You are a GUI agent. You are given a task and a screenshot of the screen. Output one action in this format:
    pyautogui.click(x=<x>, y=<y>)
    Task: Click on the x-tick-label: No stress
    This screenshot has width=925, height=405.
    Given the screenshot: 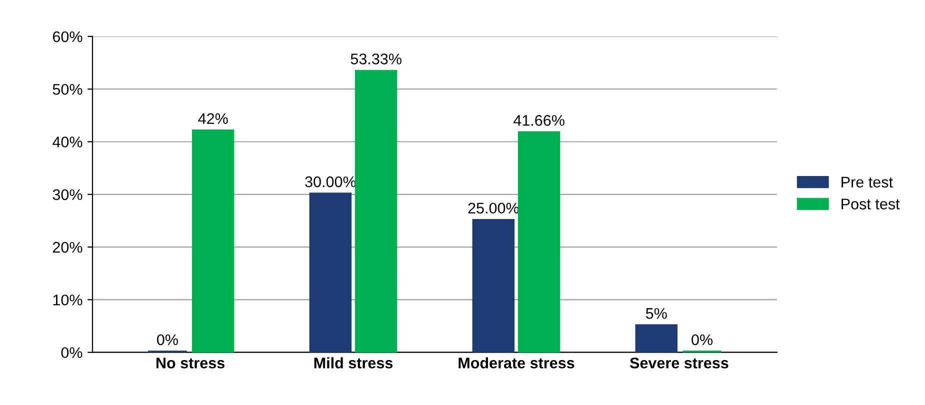 What is the action you would take?
    pyautogui.click(x=190, y=363)
    